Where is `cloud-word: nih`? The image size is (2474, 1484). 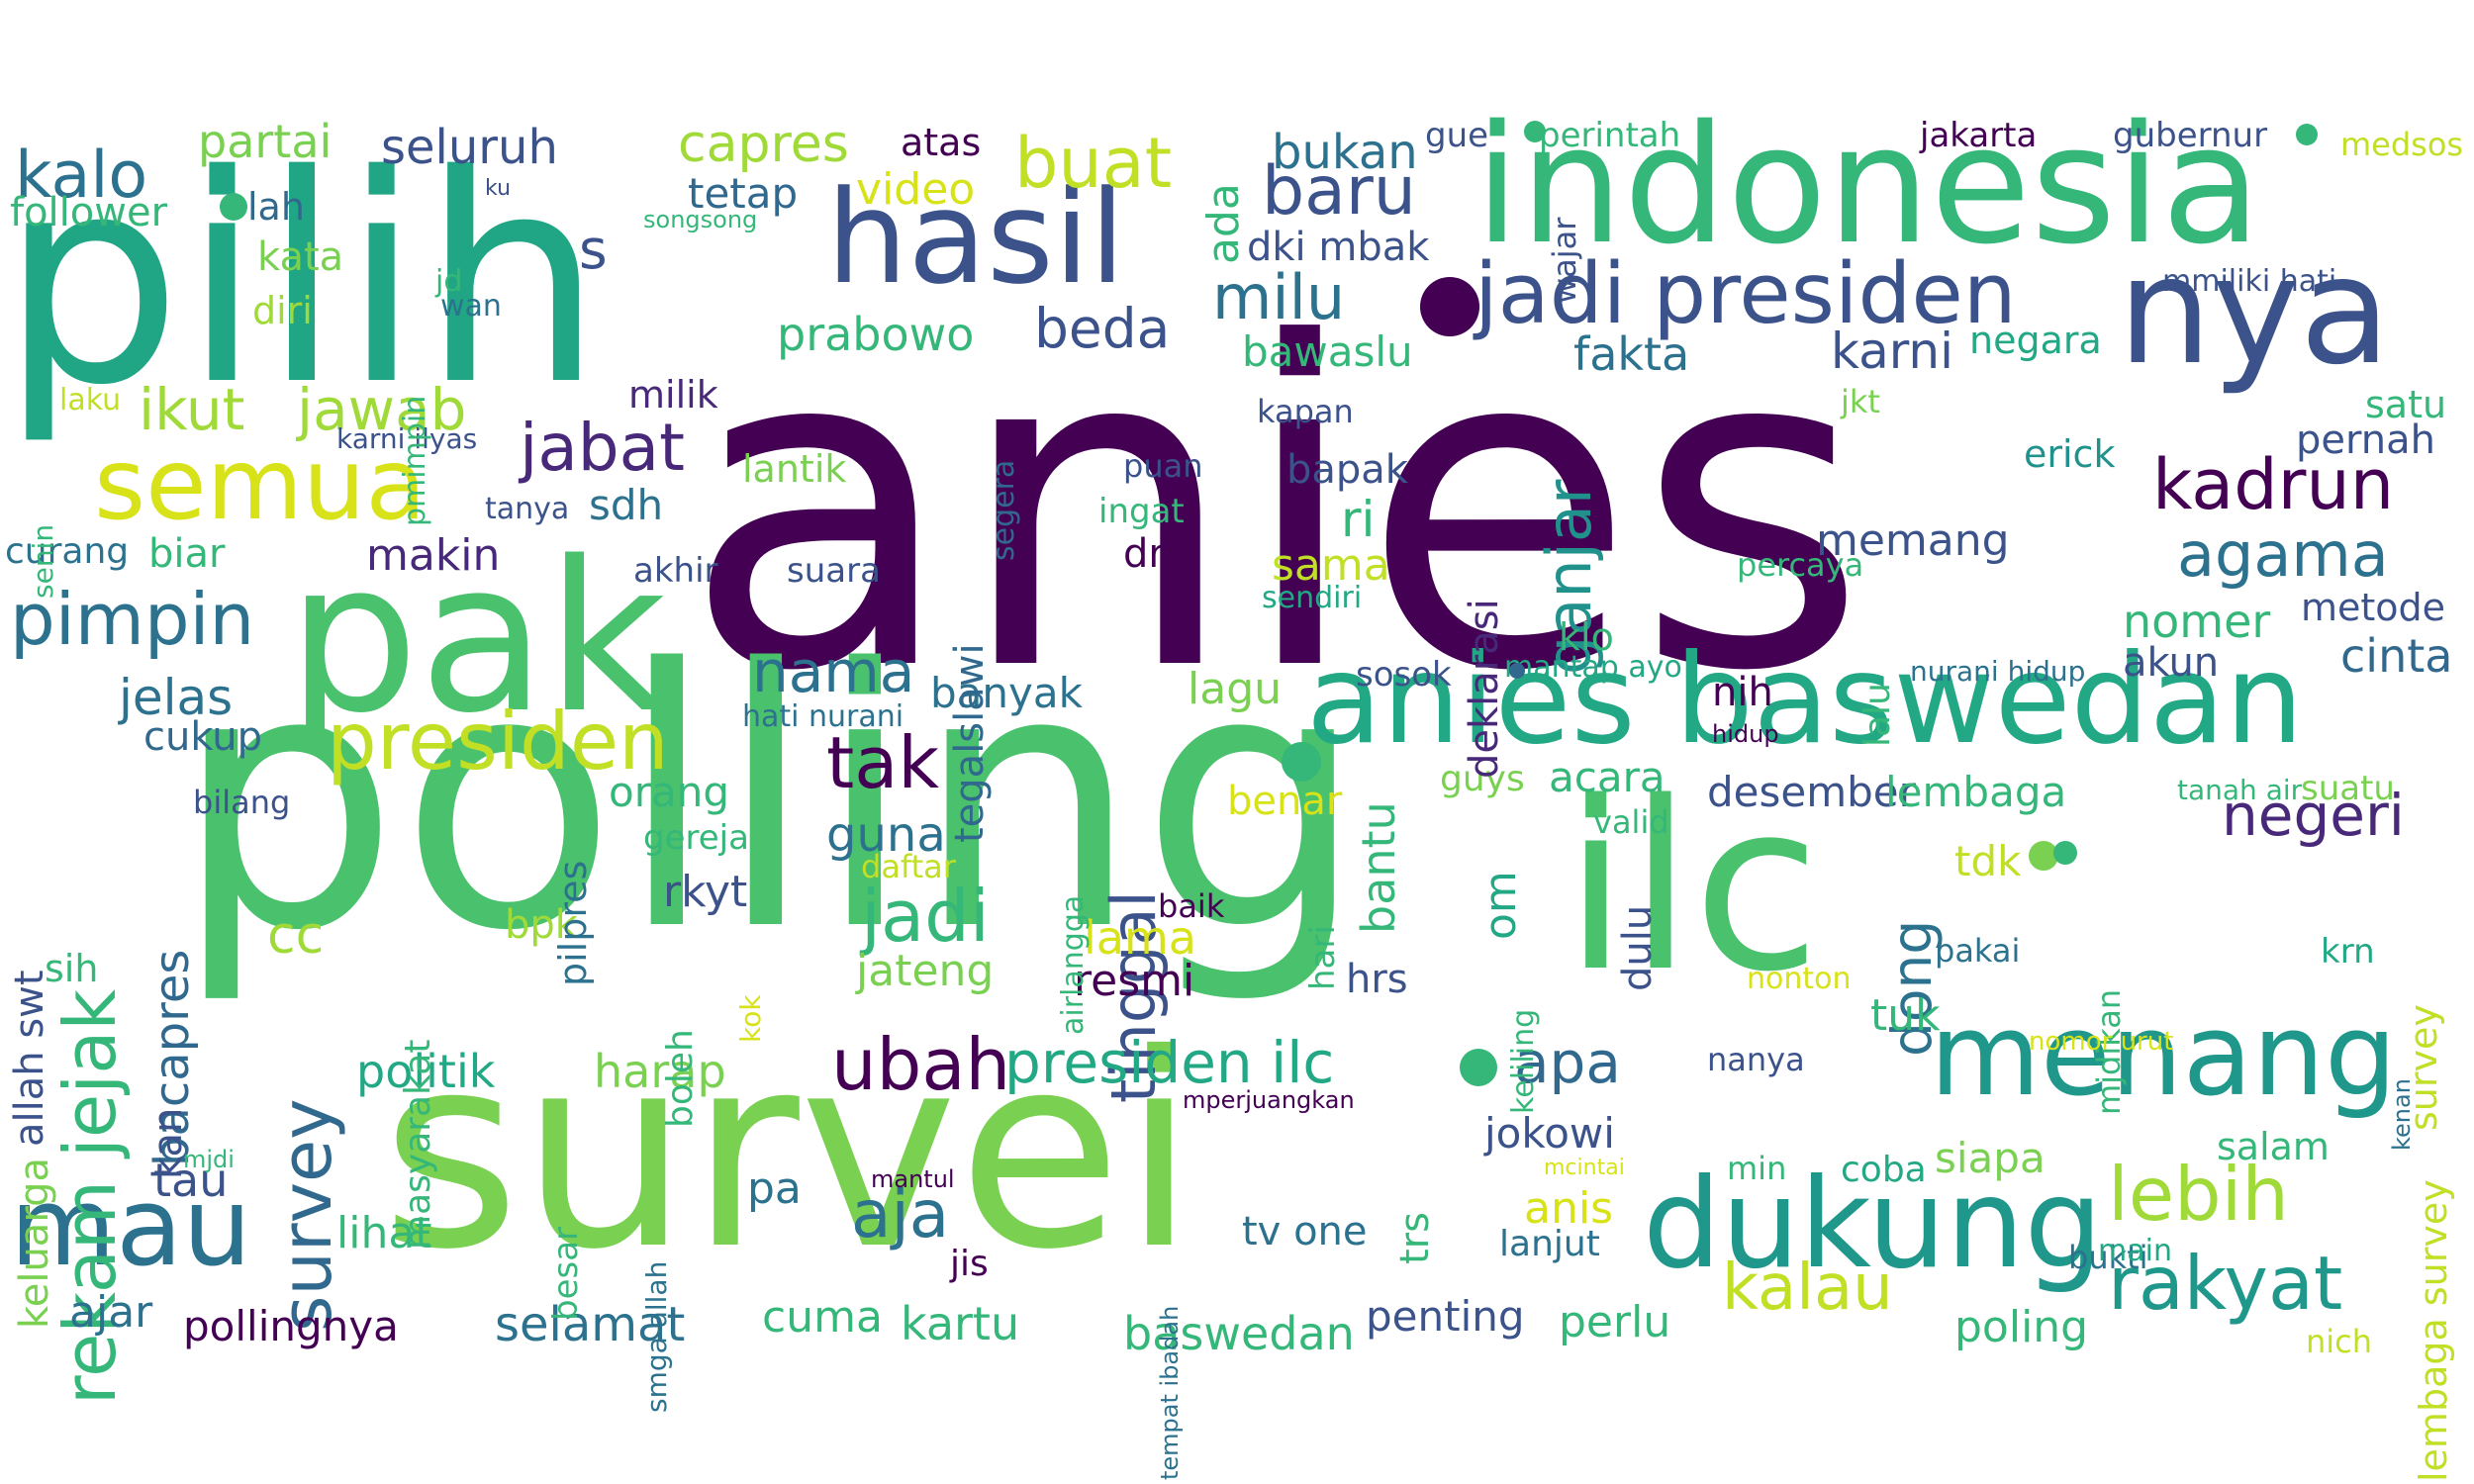 cloud-word: nih is located at coordinates (1743, 692).